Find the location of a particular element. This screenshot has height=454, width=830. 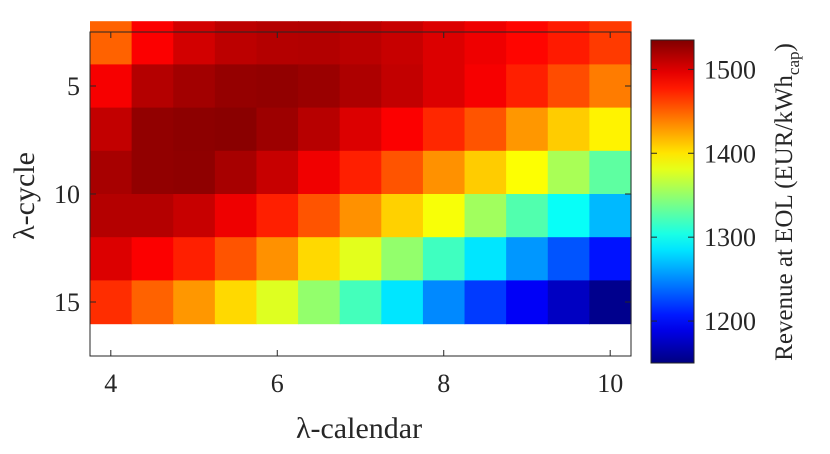

y-axis-label: λ-cycle is located at coordinates (24, 196).